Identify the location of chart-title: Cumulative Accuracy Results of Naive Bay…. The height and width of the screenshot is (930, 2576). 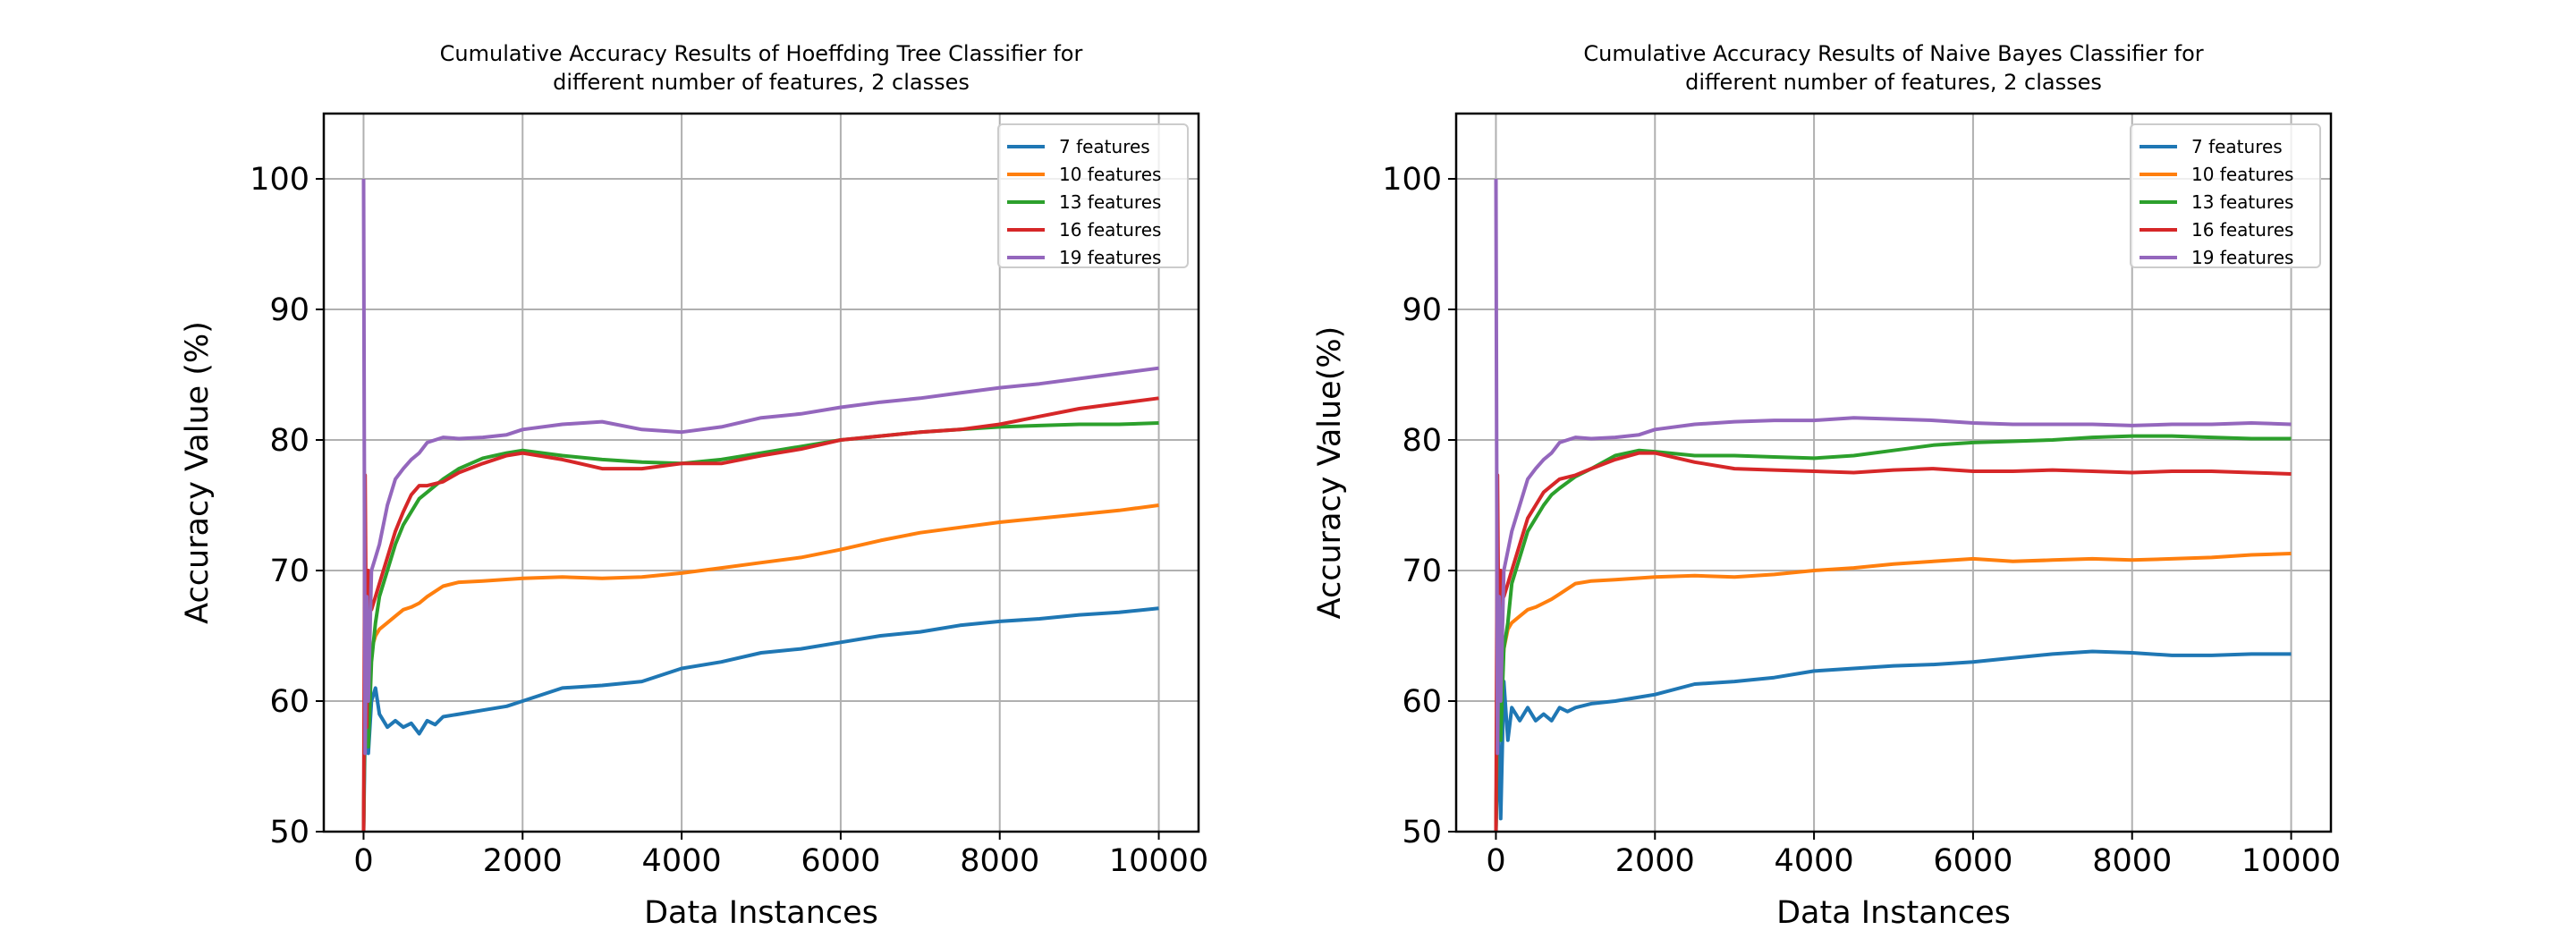
(1893, 53).